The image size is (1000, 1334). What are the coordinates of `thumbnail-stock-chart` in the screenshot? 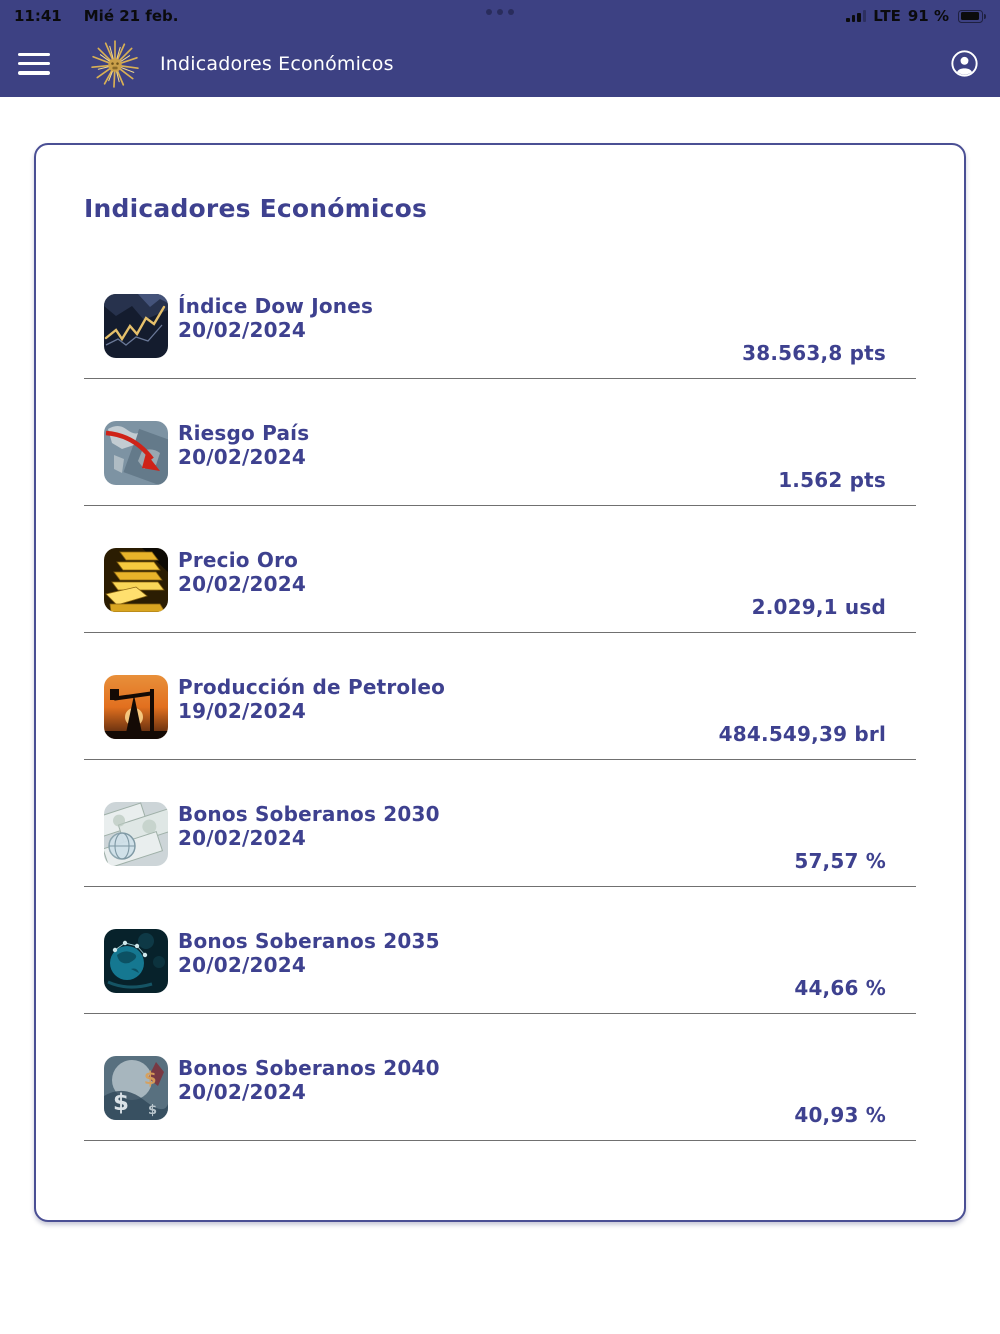 It's located at (136, 326).